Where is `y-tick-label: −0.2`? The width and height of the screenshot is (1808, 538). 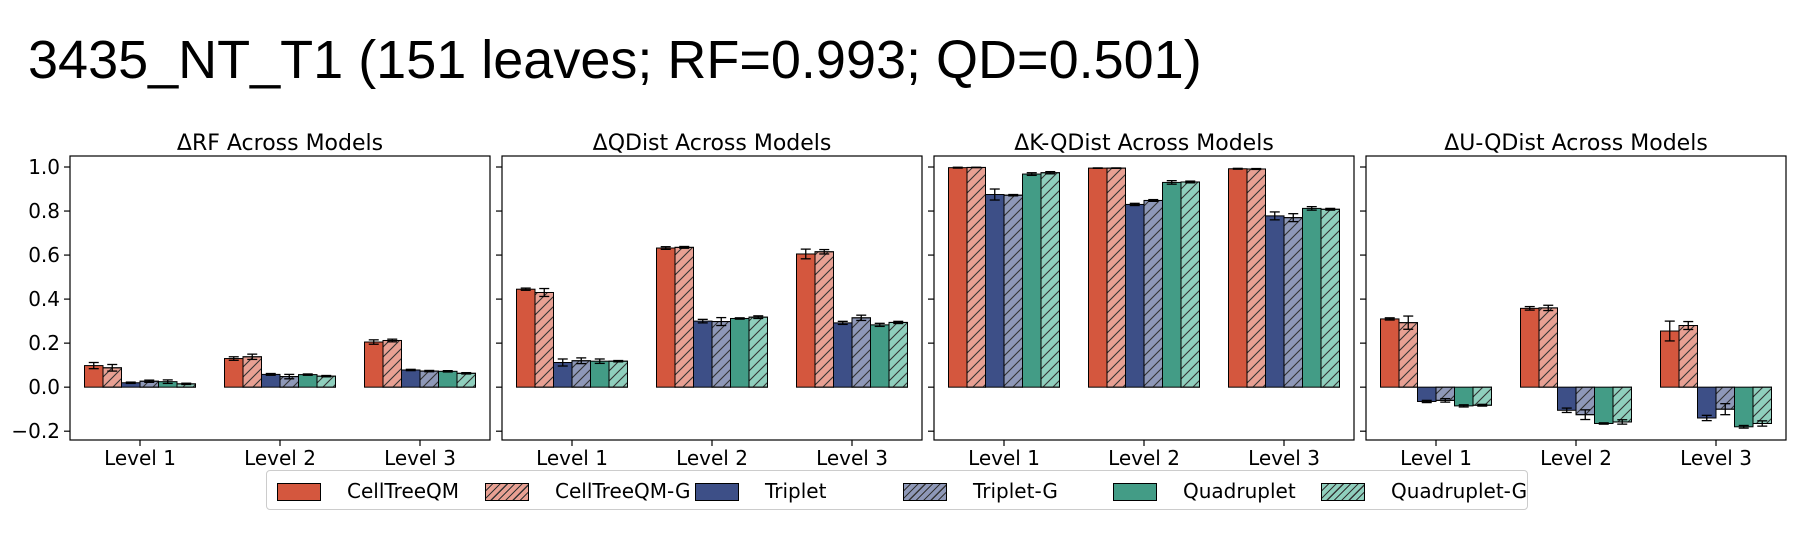
y-tick-label: −0.2 is located at coordinates (35, 431).